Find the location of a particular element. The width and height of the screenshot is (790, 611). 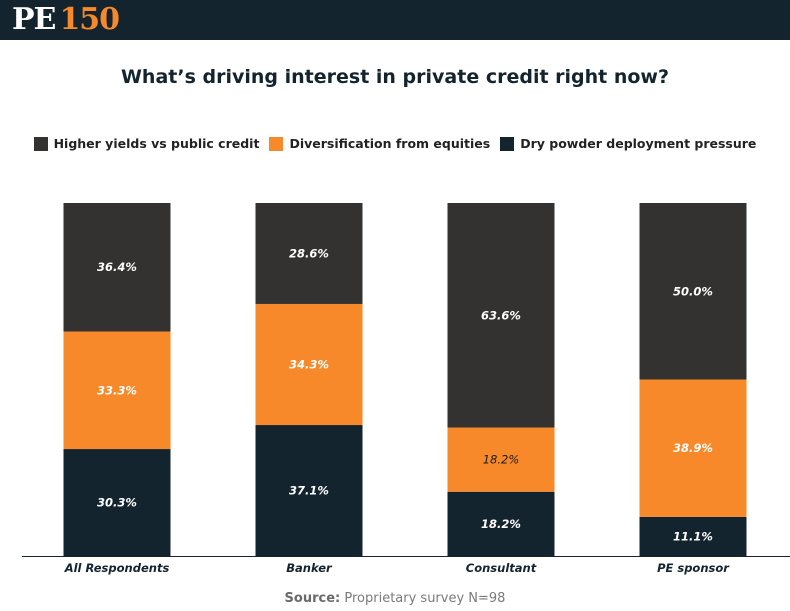

source-note: Source: Proprietary survey N=98 is located at coordinates (395, 598).